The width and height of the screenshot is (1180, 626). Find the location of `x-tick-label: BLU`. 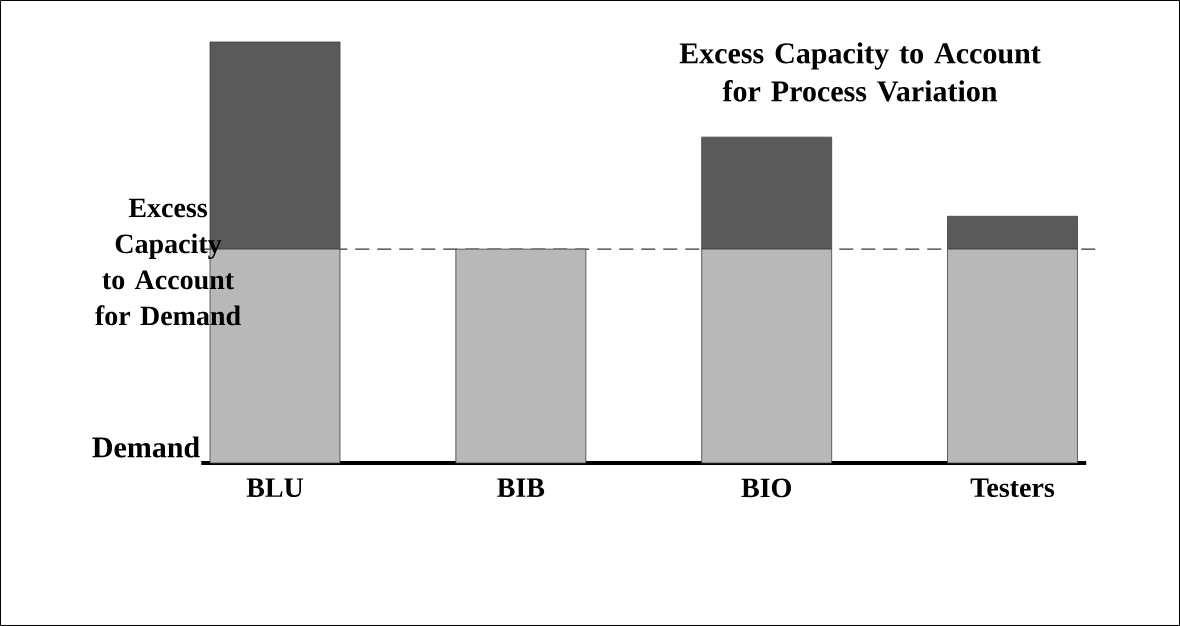

x-tick-label: BLU is located at coordinates (275, 488).